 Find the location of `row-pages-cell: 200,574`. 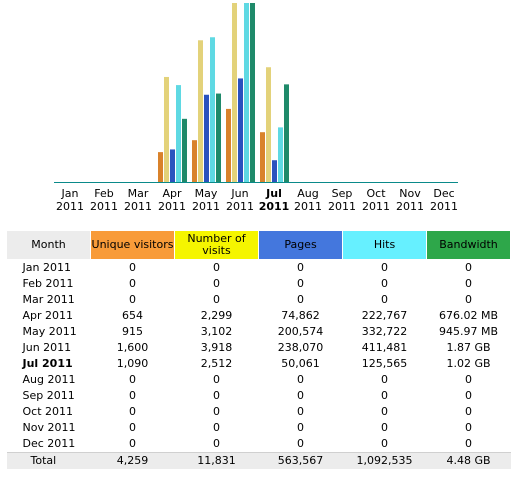

row-pages-cell: 200,574 is located at coordinates (300, 331).